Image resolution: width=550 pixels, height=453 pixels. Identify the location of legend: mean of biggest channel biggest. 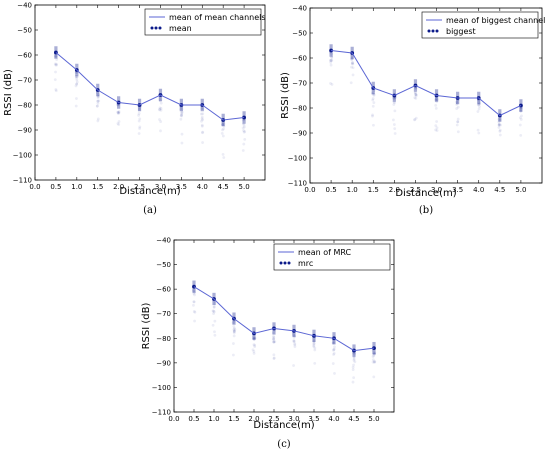
(483, 25).